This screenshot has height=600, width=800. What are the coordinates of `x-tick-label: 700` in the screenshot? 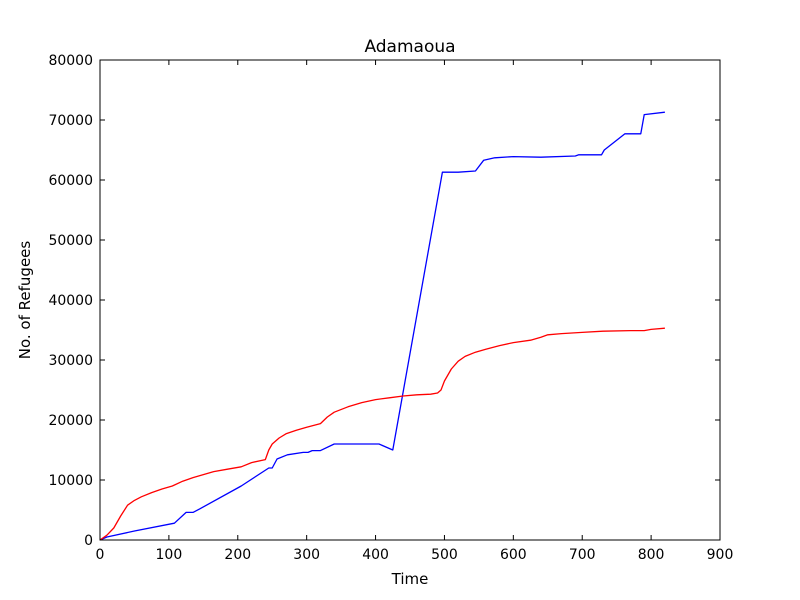 It's located at (582, 555).